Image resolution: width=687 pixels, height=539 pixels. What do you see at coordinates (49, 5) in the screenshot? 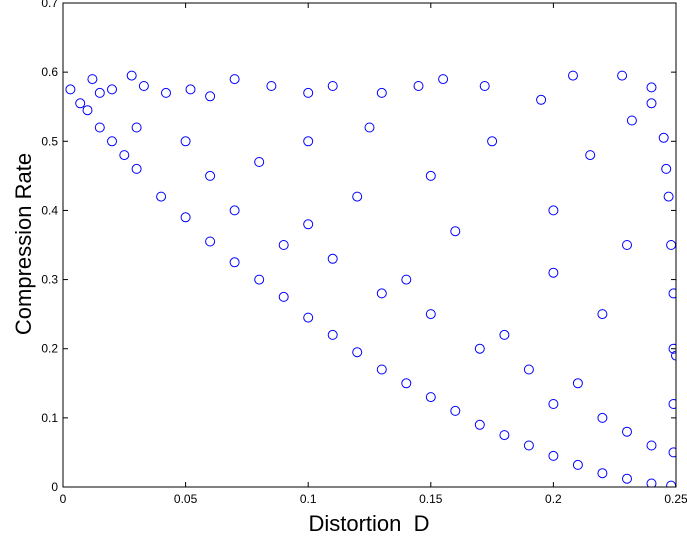
I see `y-tick-label: 0.7` at bounding box center [49, 5].